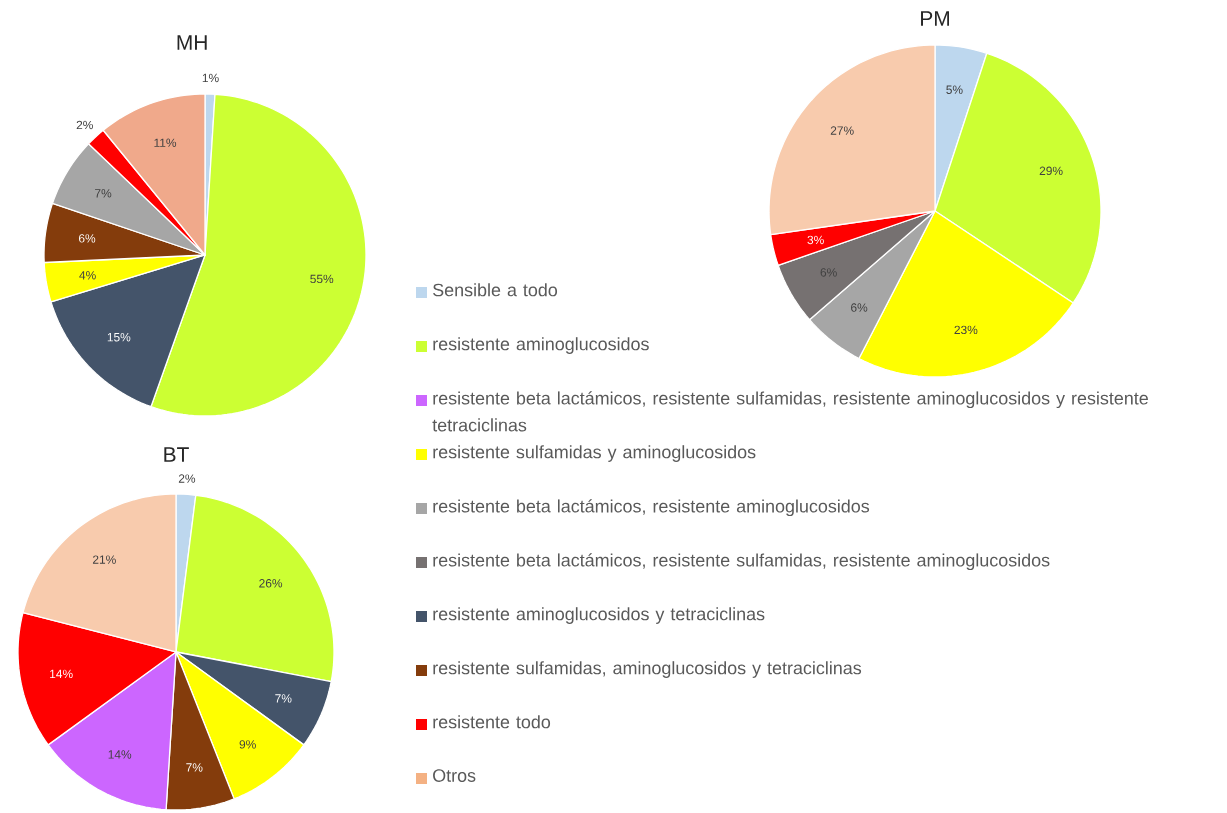 The width and height of the screenshot is (1227, 813). Describe the element at coordinates (176, 454) in the screenshot. I see `chart-title: BT` at that location.